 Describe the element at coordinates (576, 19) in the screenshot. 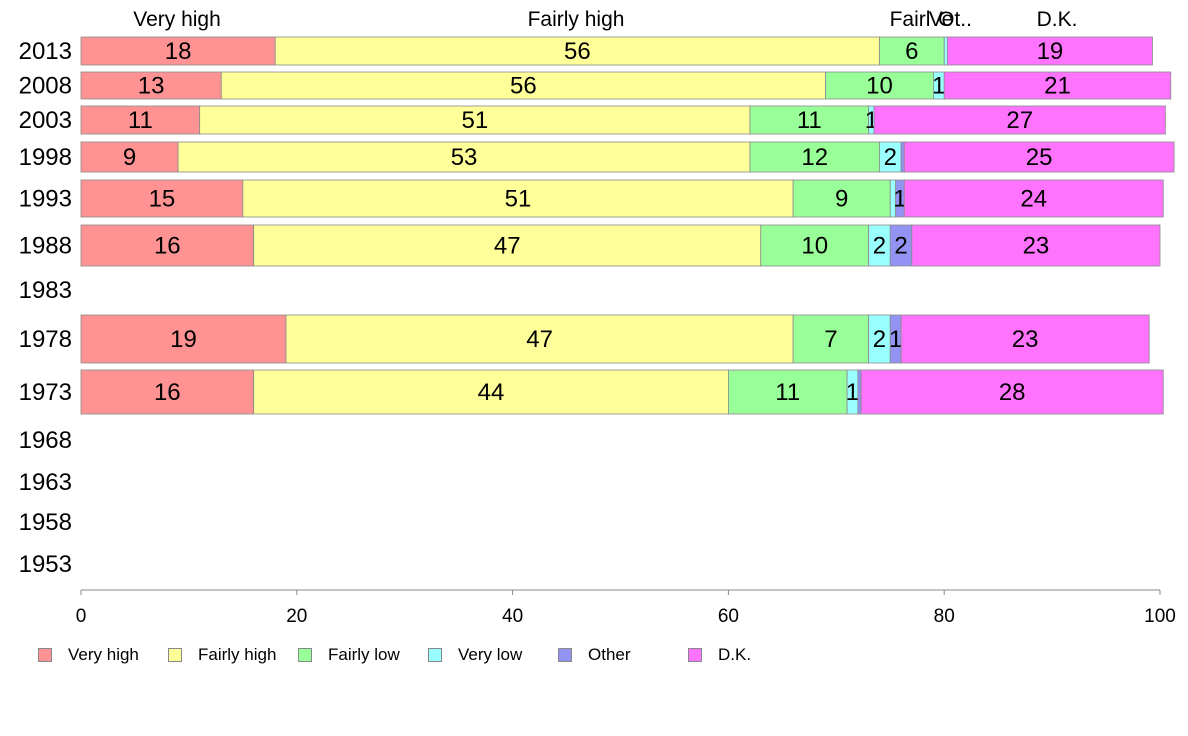

I see `top-label-fairly-high: Fairly high` at that location.